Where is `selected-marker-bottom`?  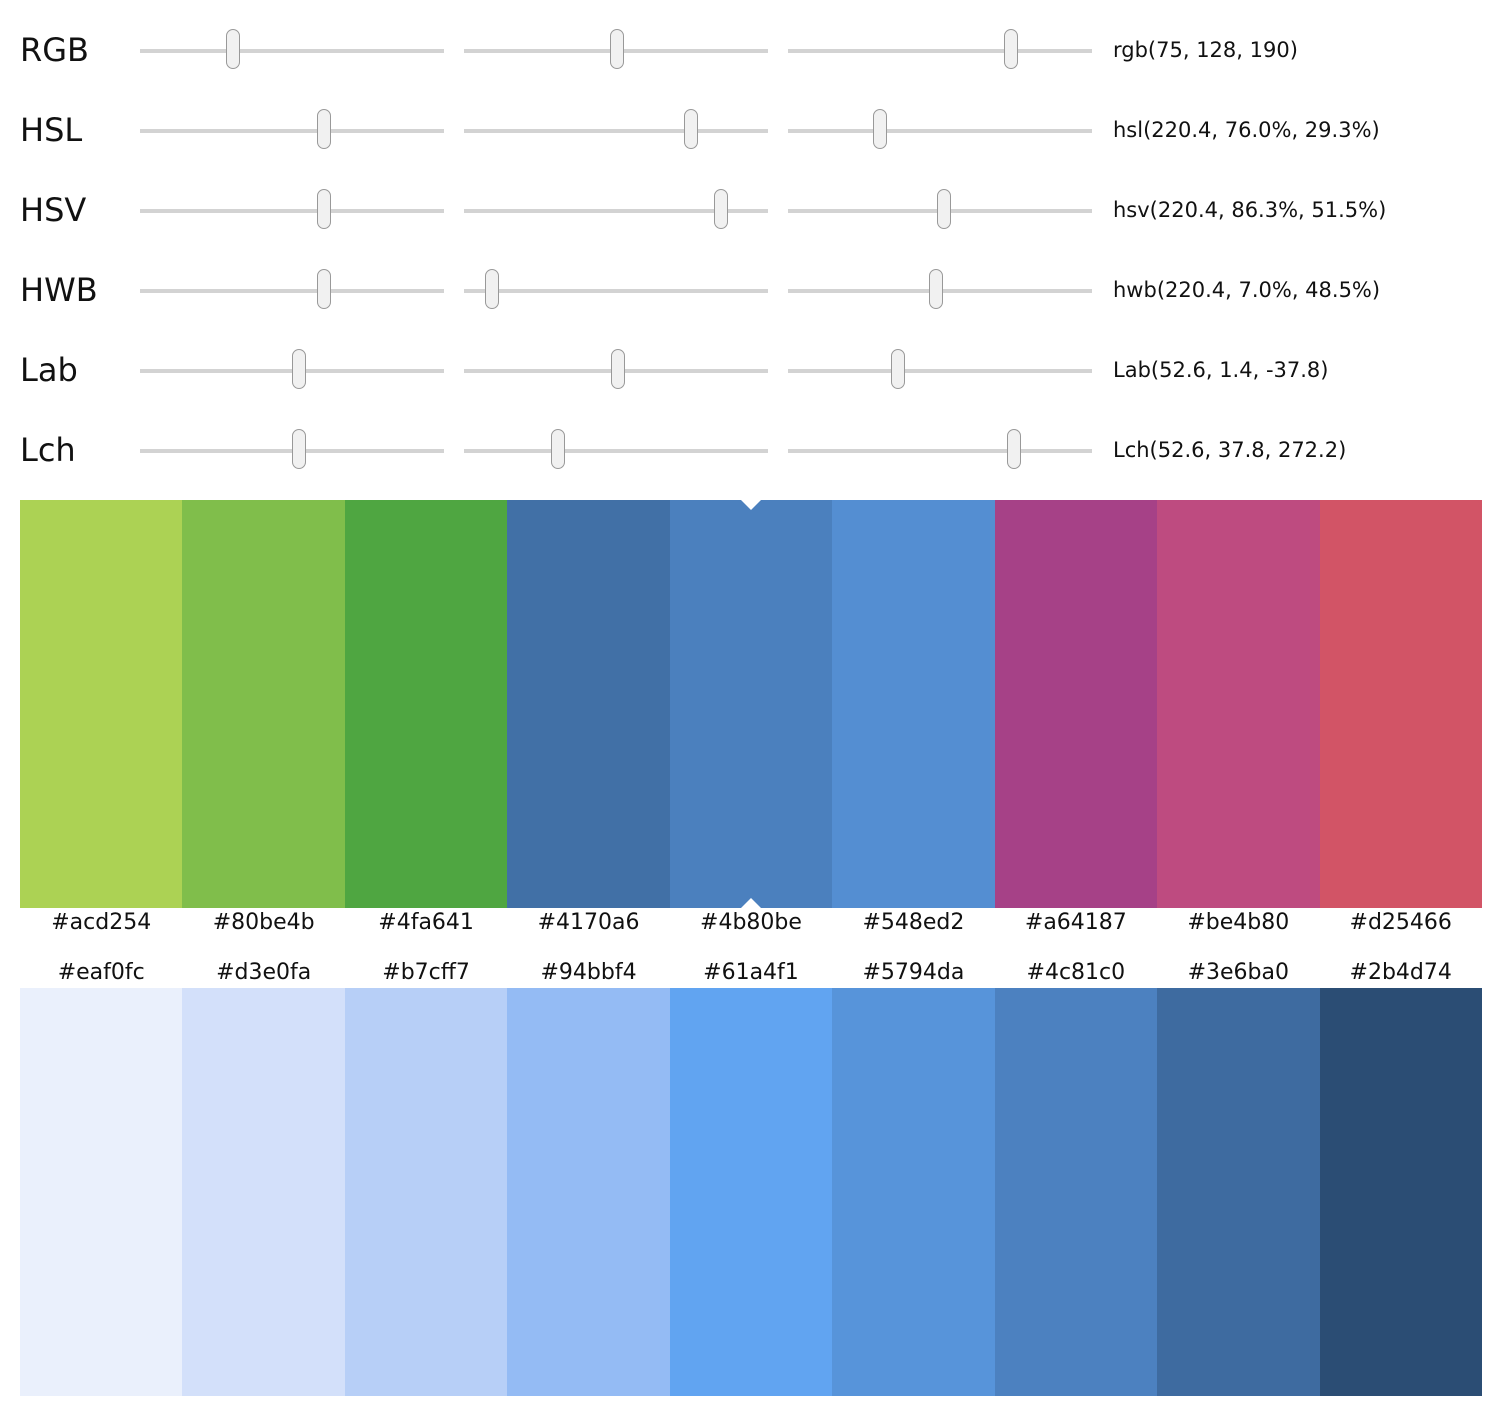
selected-marker-bottom is located at coordinates (750, 903).